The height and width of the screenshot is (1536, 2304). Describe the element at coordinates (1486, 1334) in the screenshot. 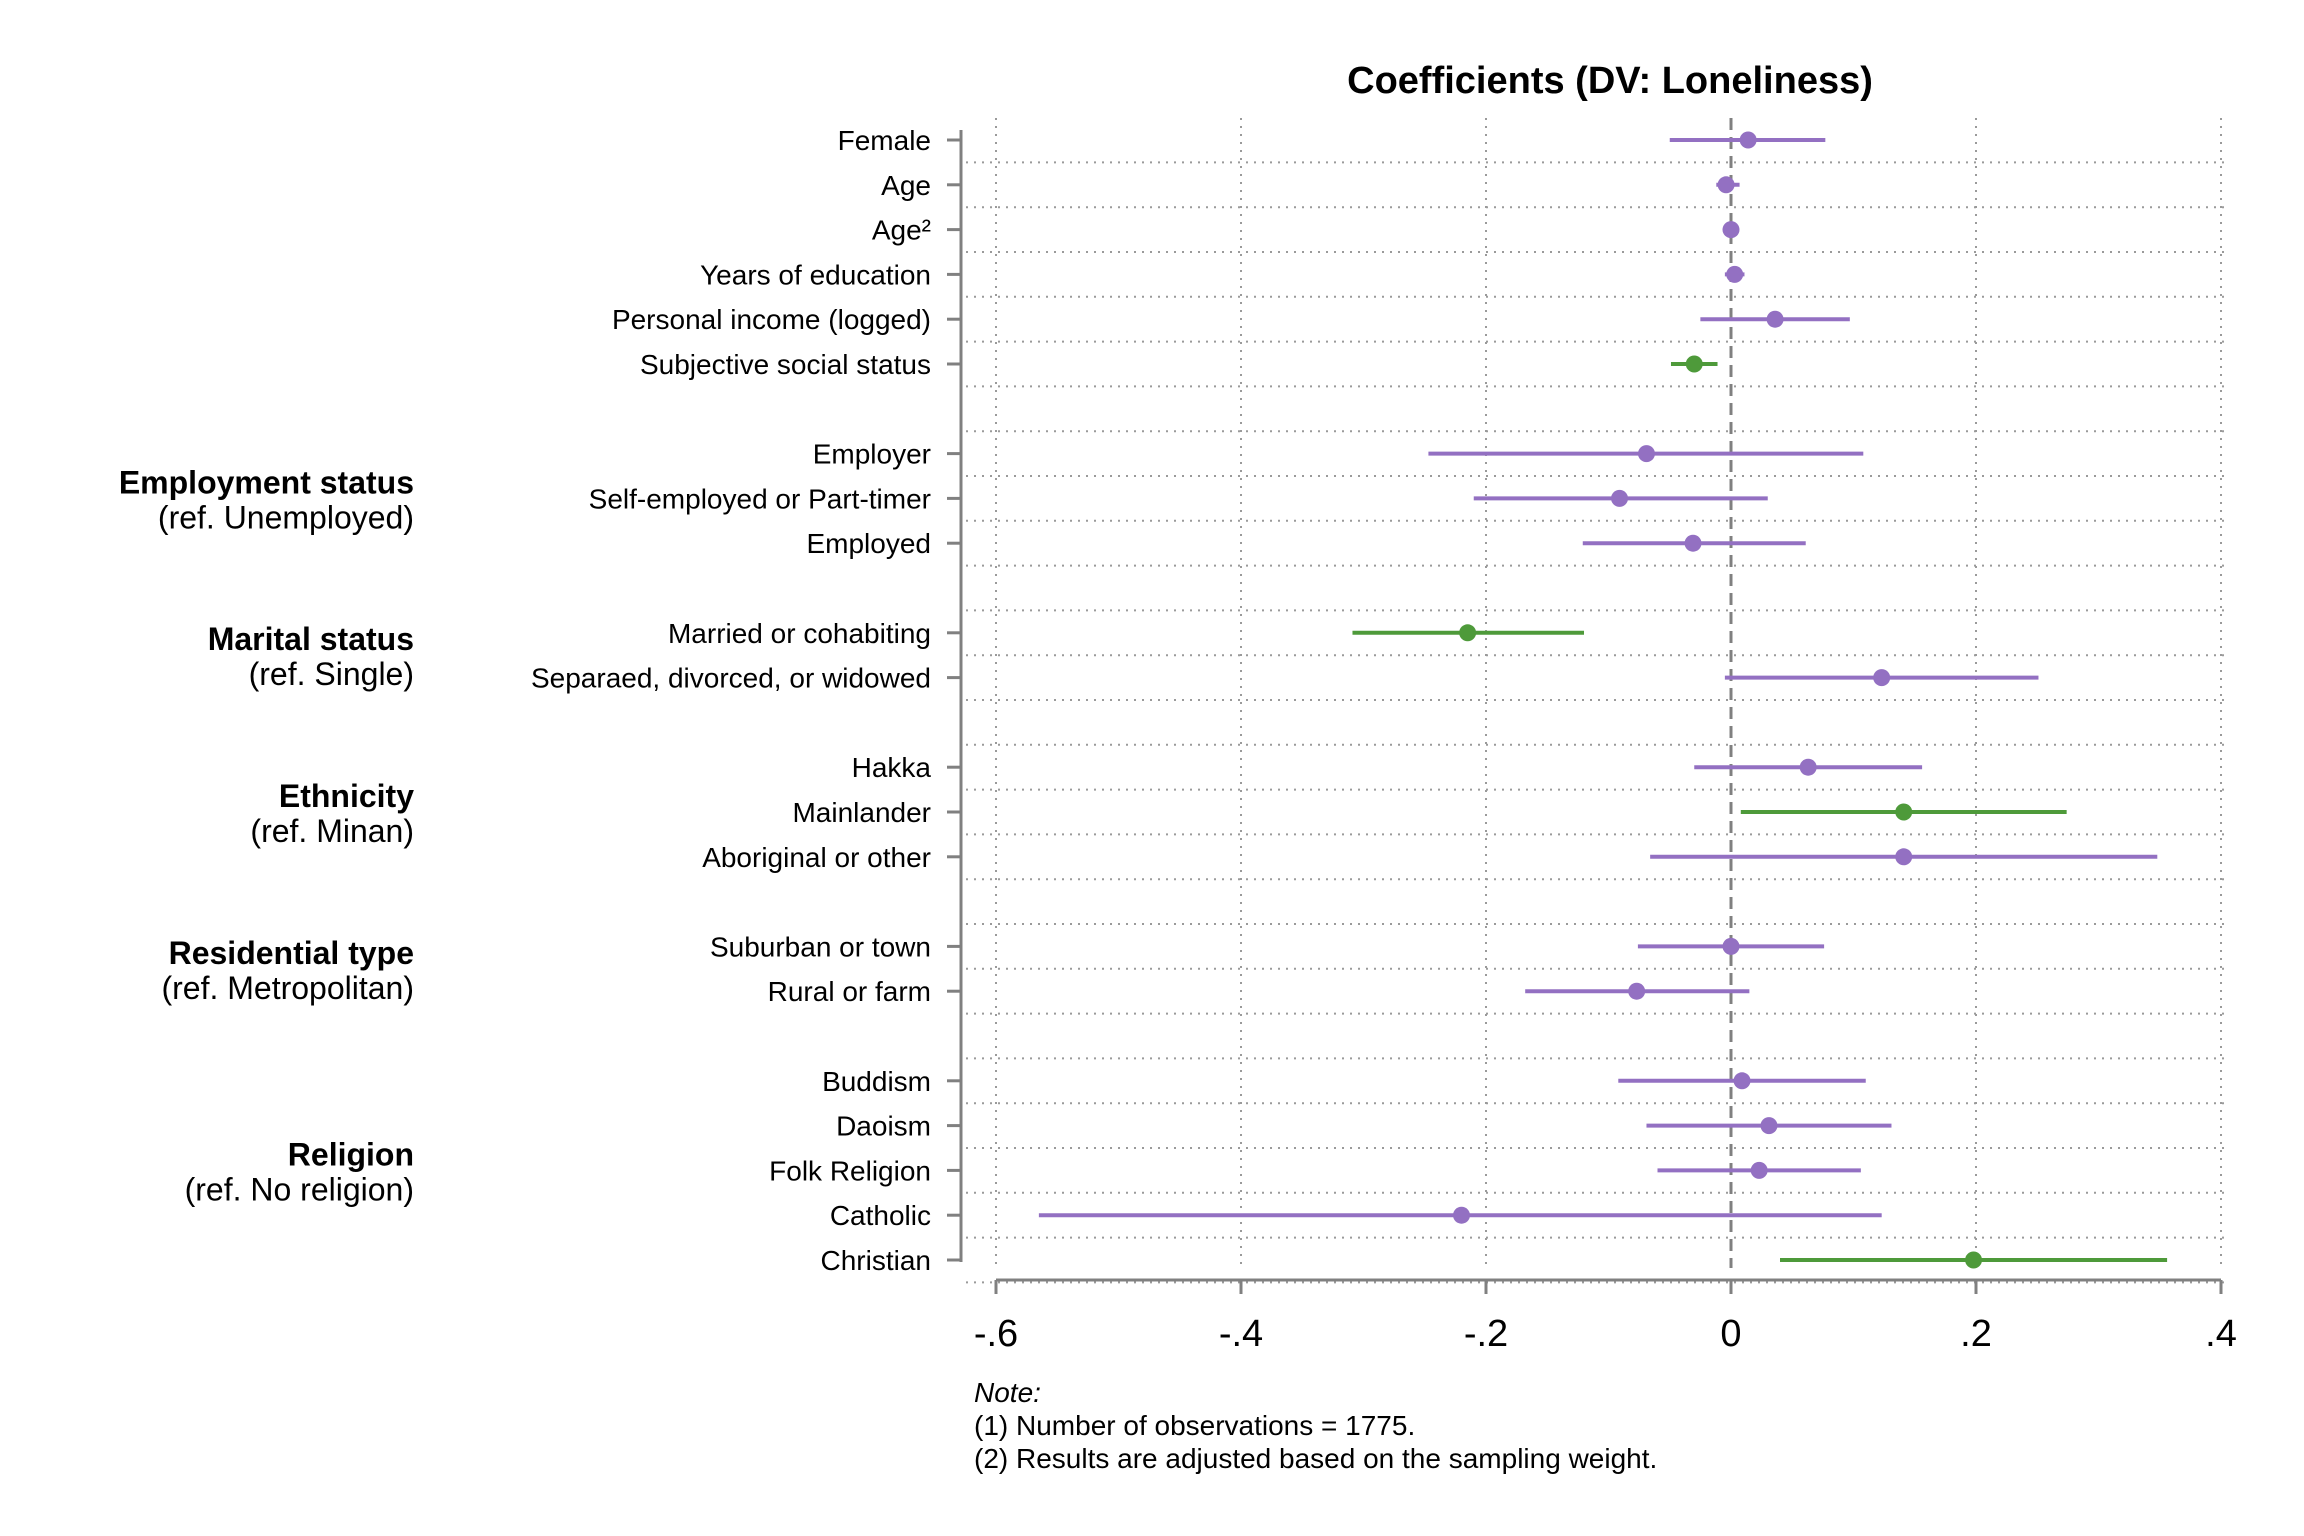

I see `x-tick-label: -.2` at that location.